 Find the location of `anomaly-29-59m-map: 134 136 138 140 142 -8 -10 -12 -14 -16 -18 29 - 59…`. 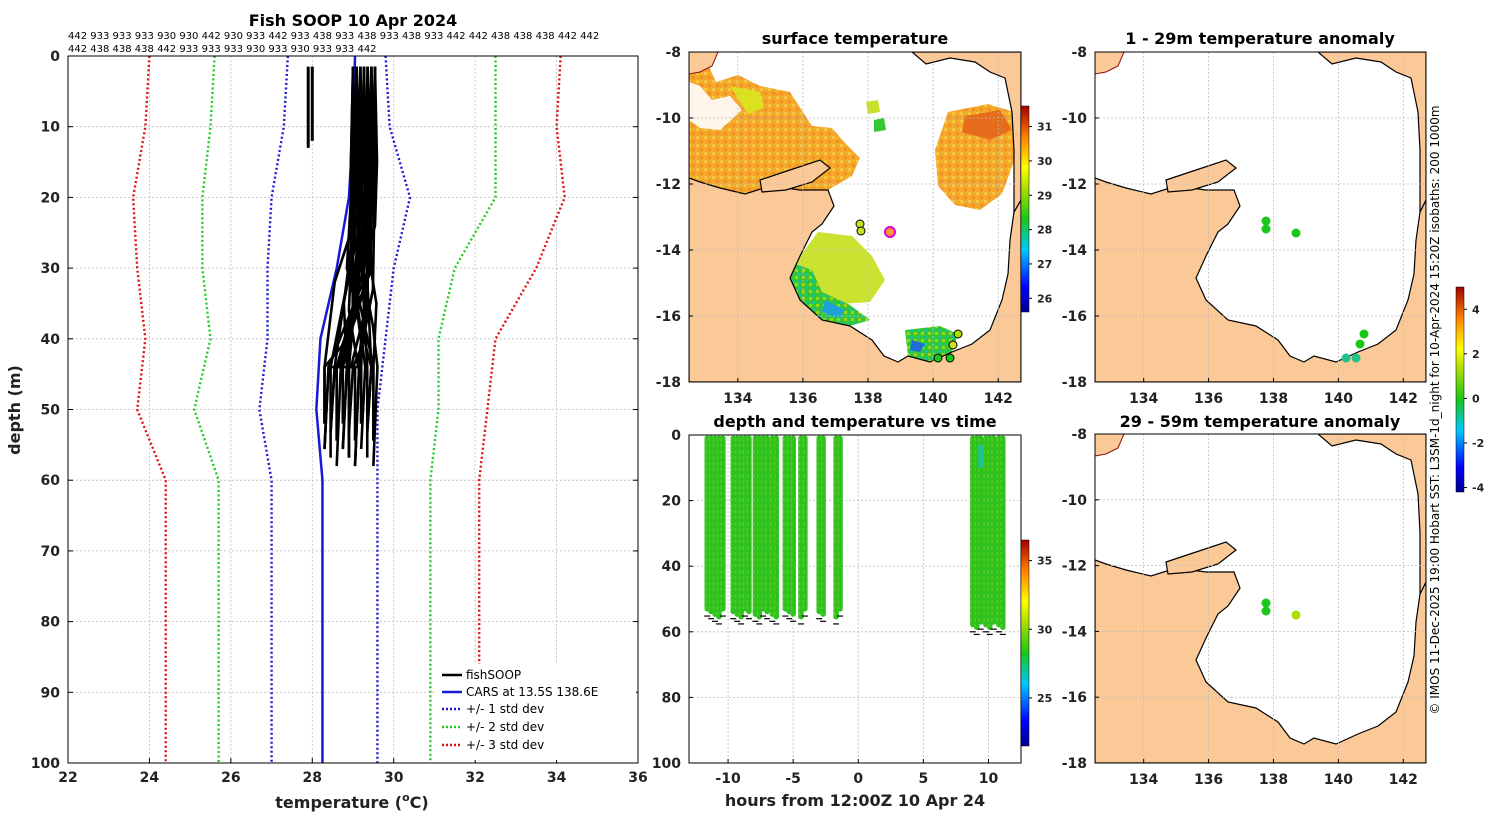

anomaly-29-59m-map: 134 136 138 140 142 -8 -10 -12 -14 -16 -18 29 - 59… is located at coordinates (1244, 600).